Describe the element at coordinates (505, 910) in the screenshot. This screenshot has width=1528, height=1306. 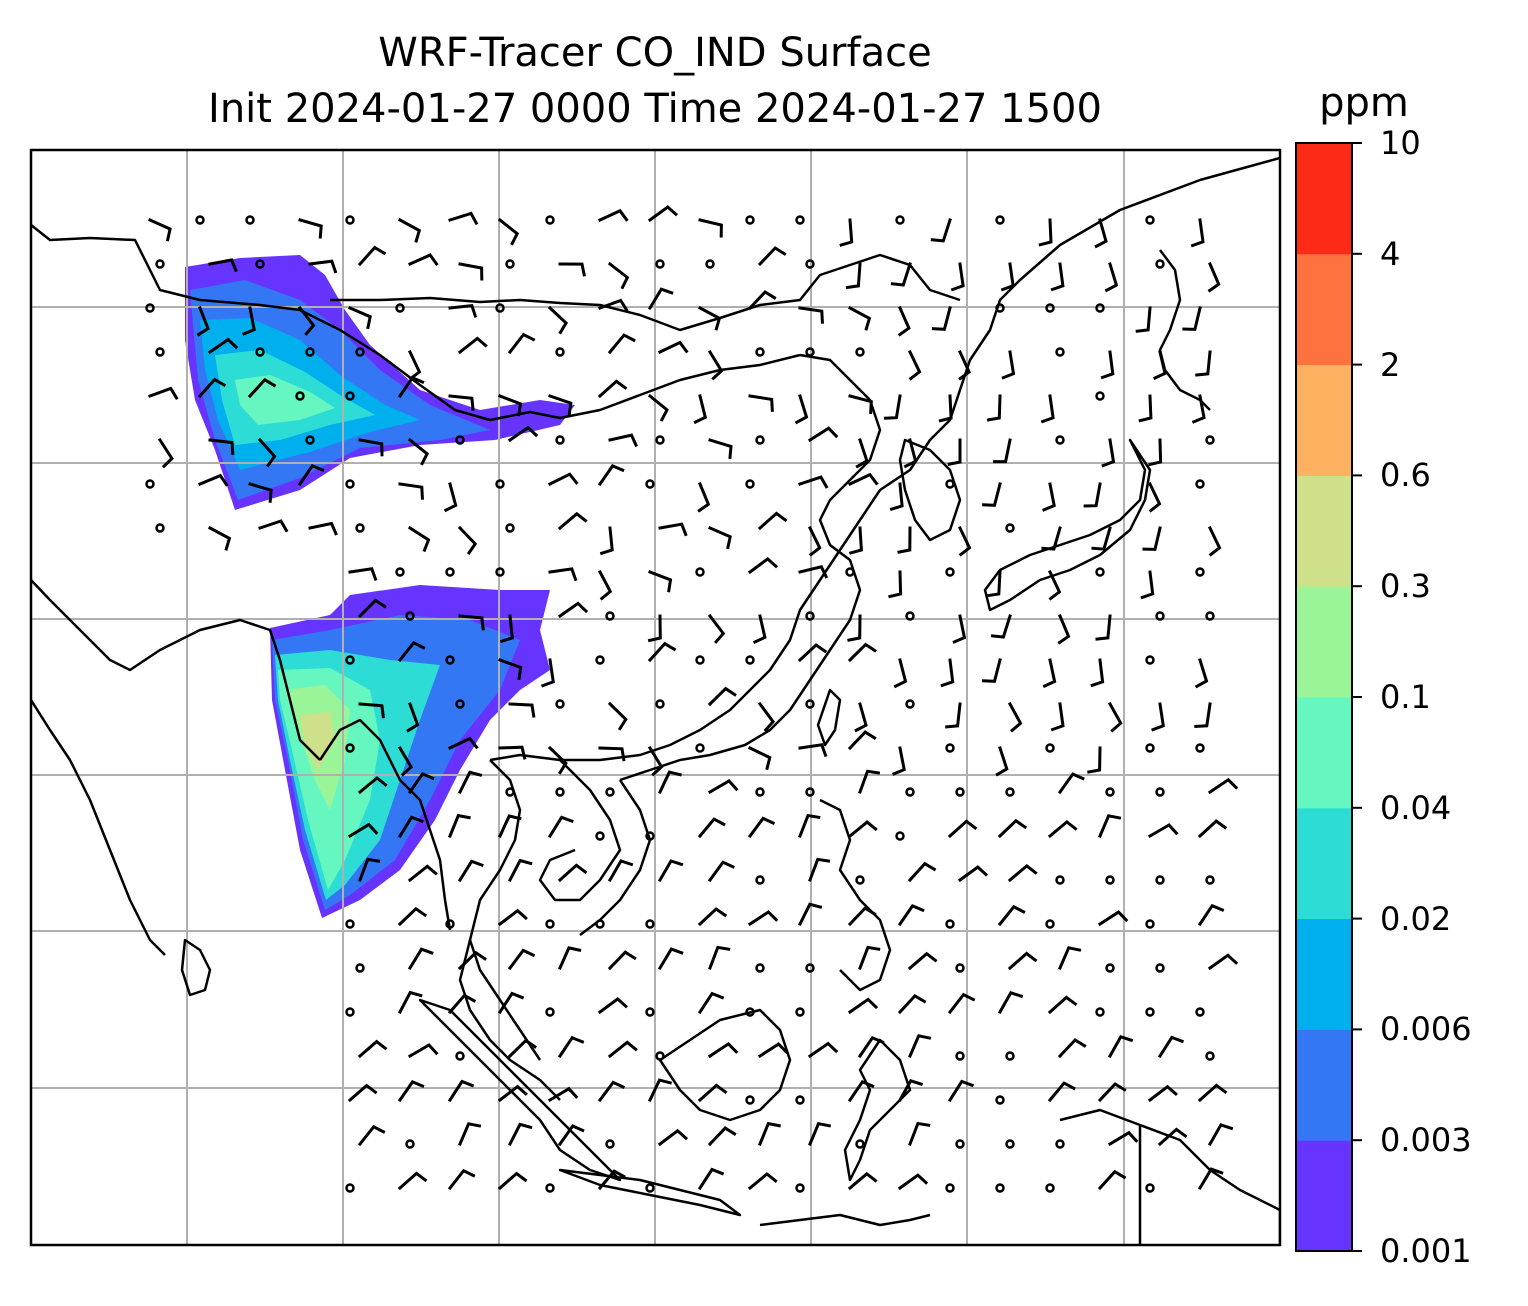
I see `indochina-coast-line` at that location.